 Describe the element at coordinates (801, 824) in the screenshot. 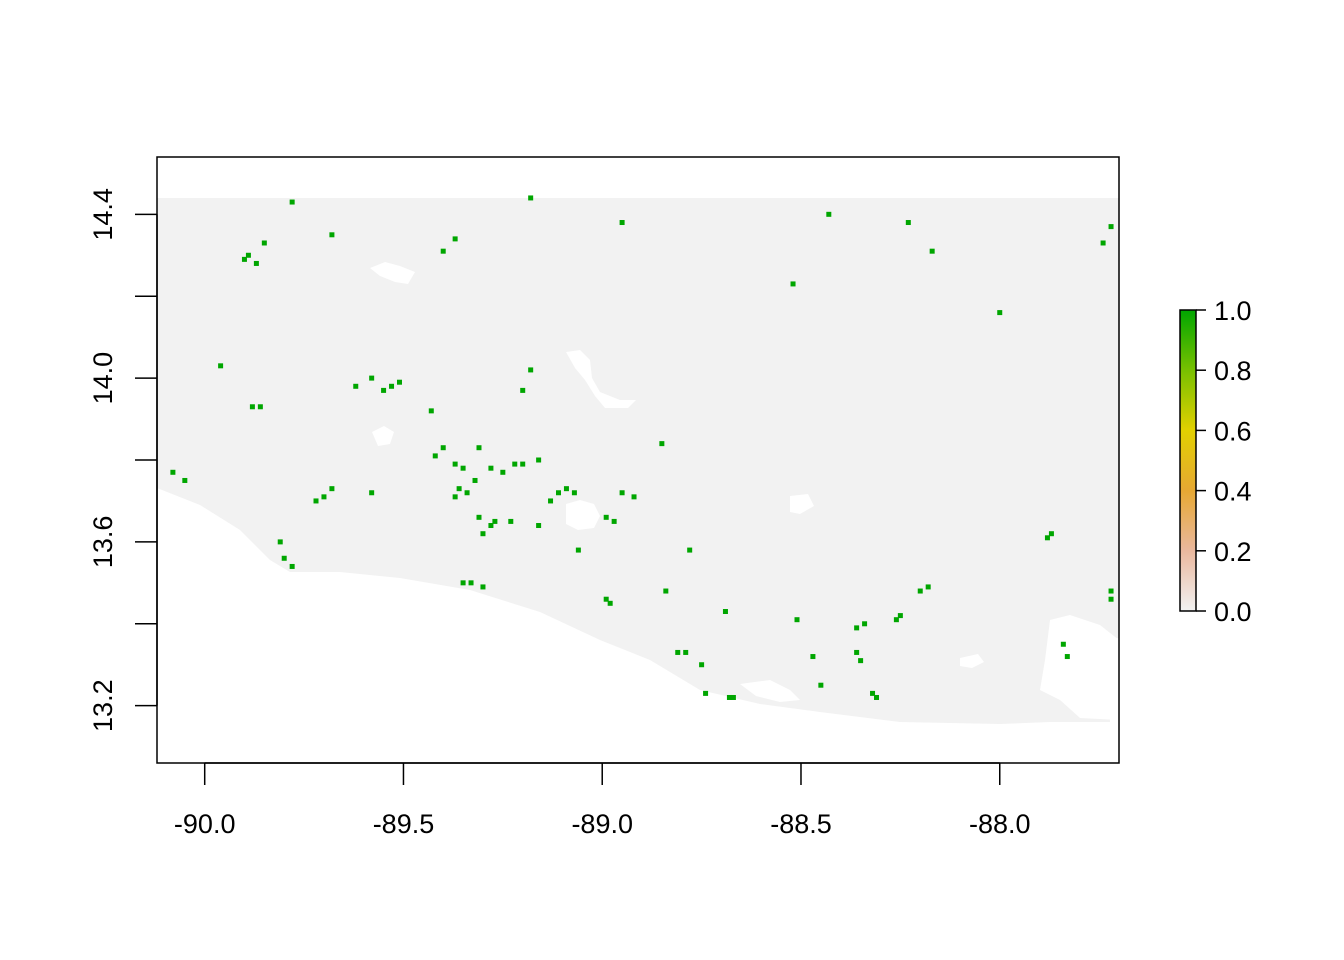

I see `x-tick-label: -88.5` at that location.